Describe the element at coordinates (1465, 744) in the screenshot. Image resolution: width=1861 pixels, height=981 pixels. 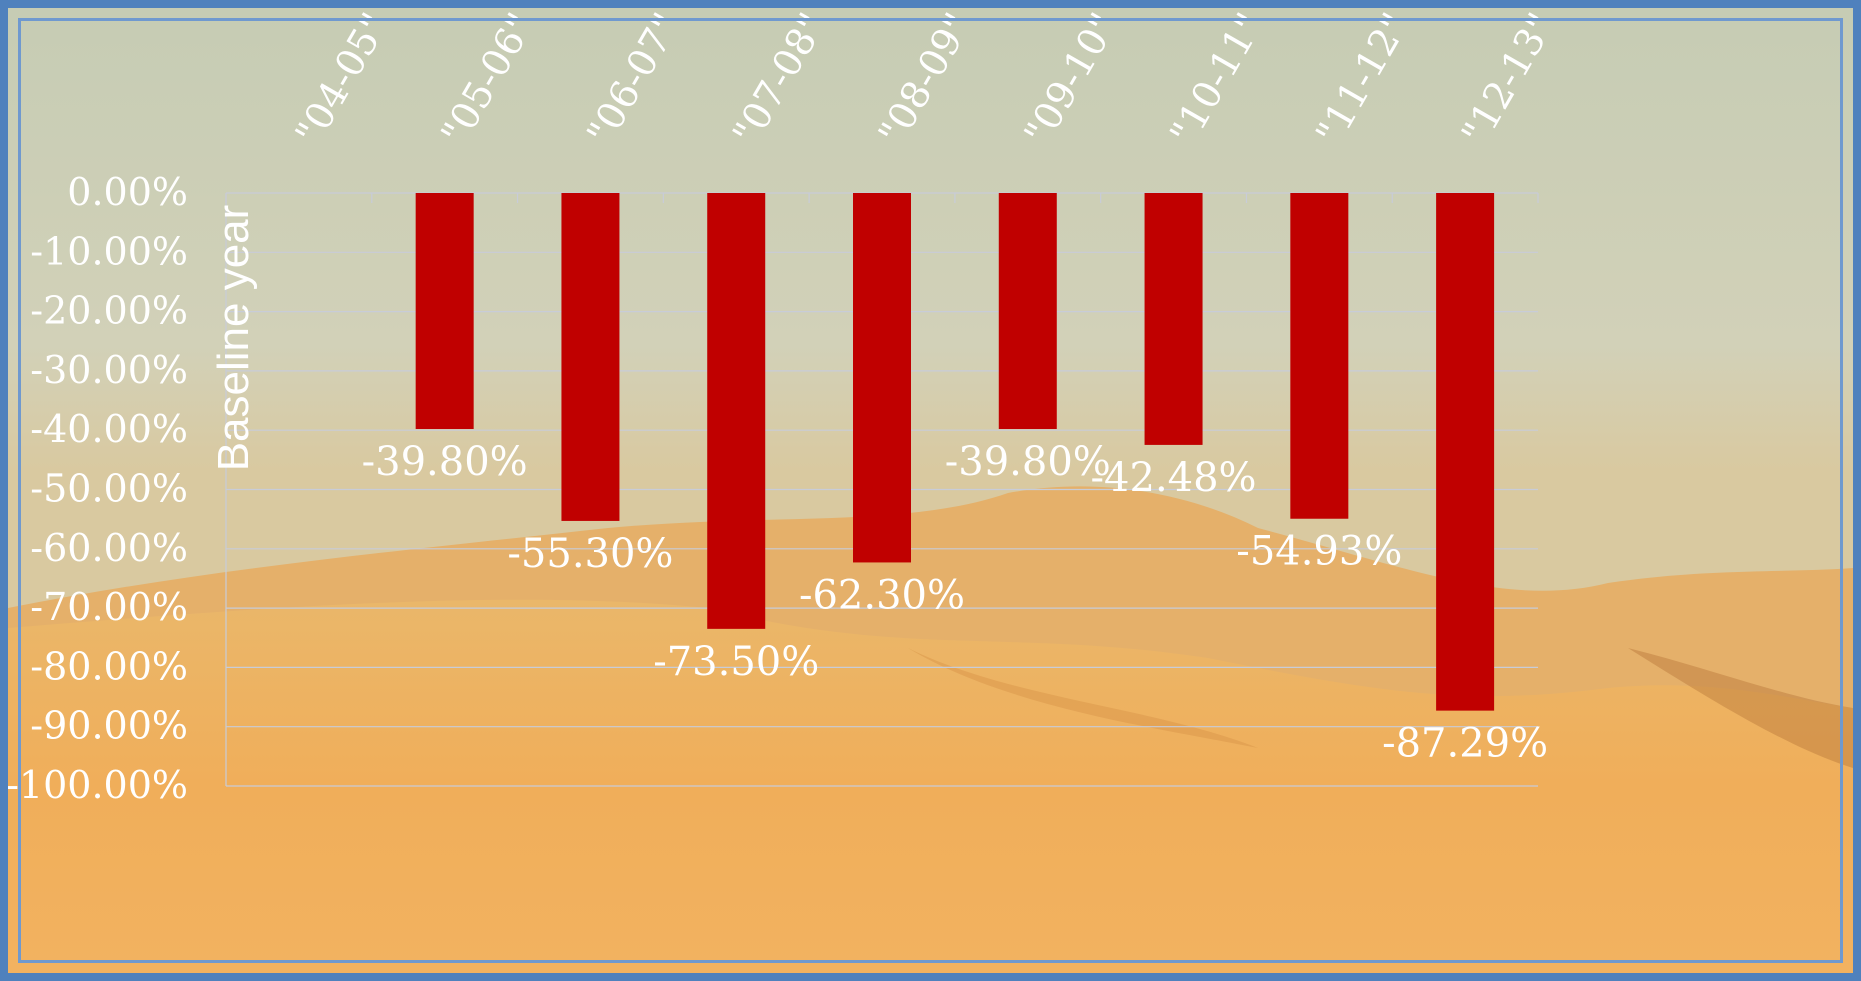
I see `data-label: -87.29%` at that location.